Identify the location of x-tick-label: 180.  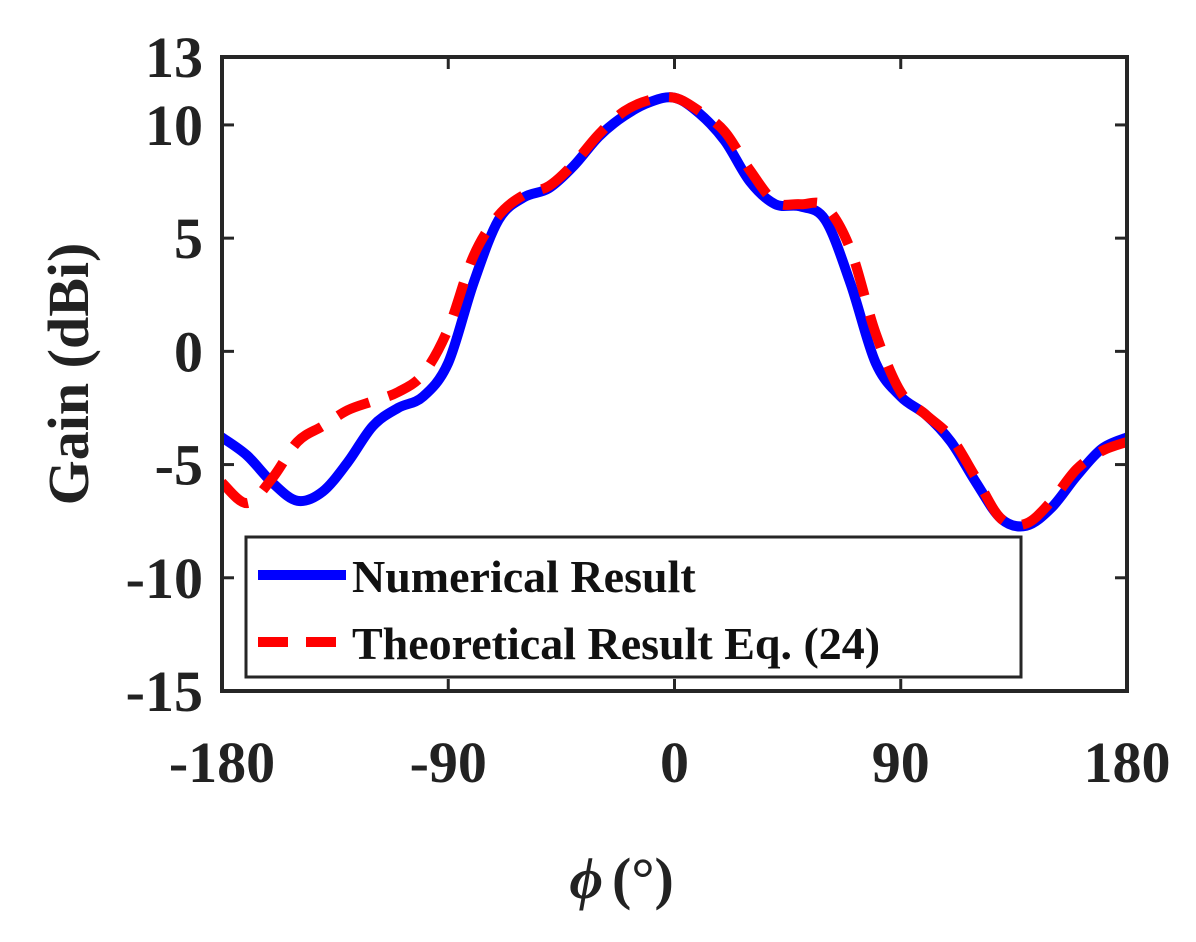
(1127, 762).